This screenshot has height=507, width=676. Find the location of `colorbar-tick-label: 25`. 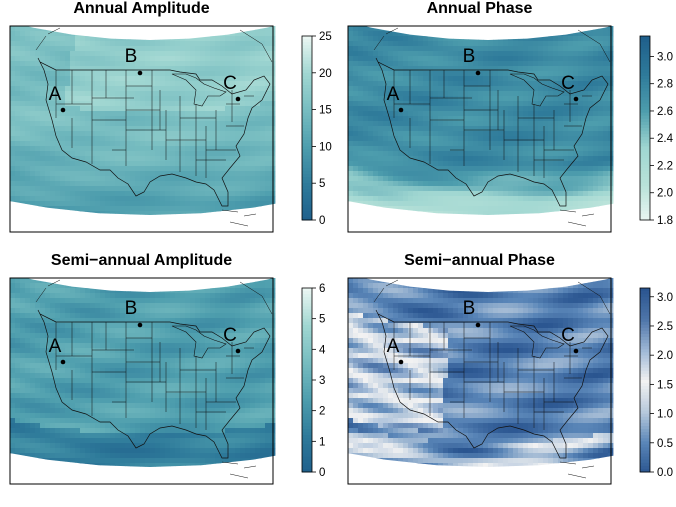

colorbar-tick-label: 25 is located at coordinates (325, 37).